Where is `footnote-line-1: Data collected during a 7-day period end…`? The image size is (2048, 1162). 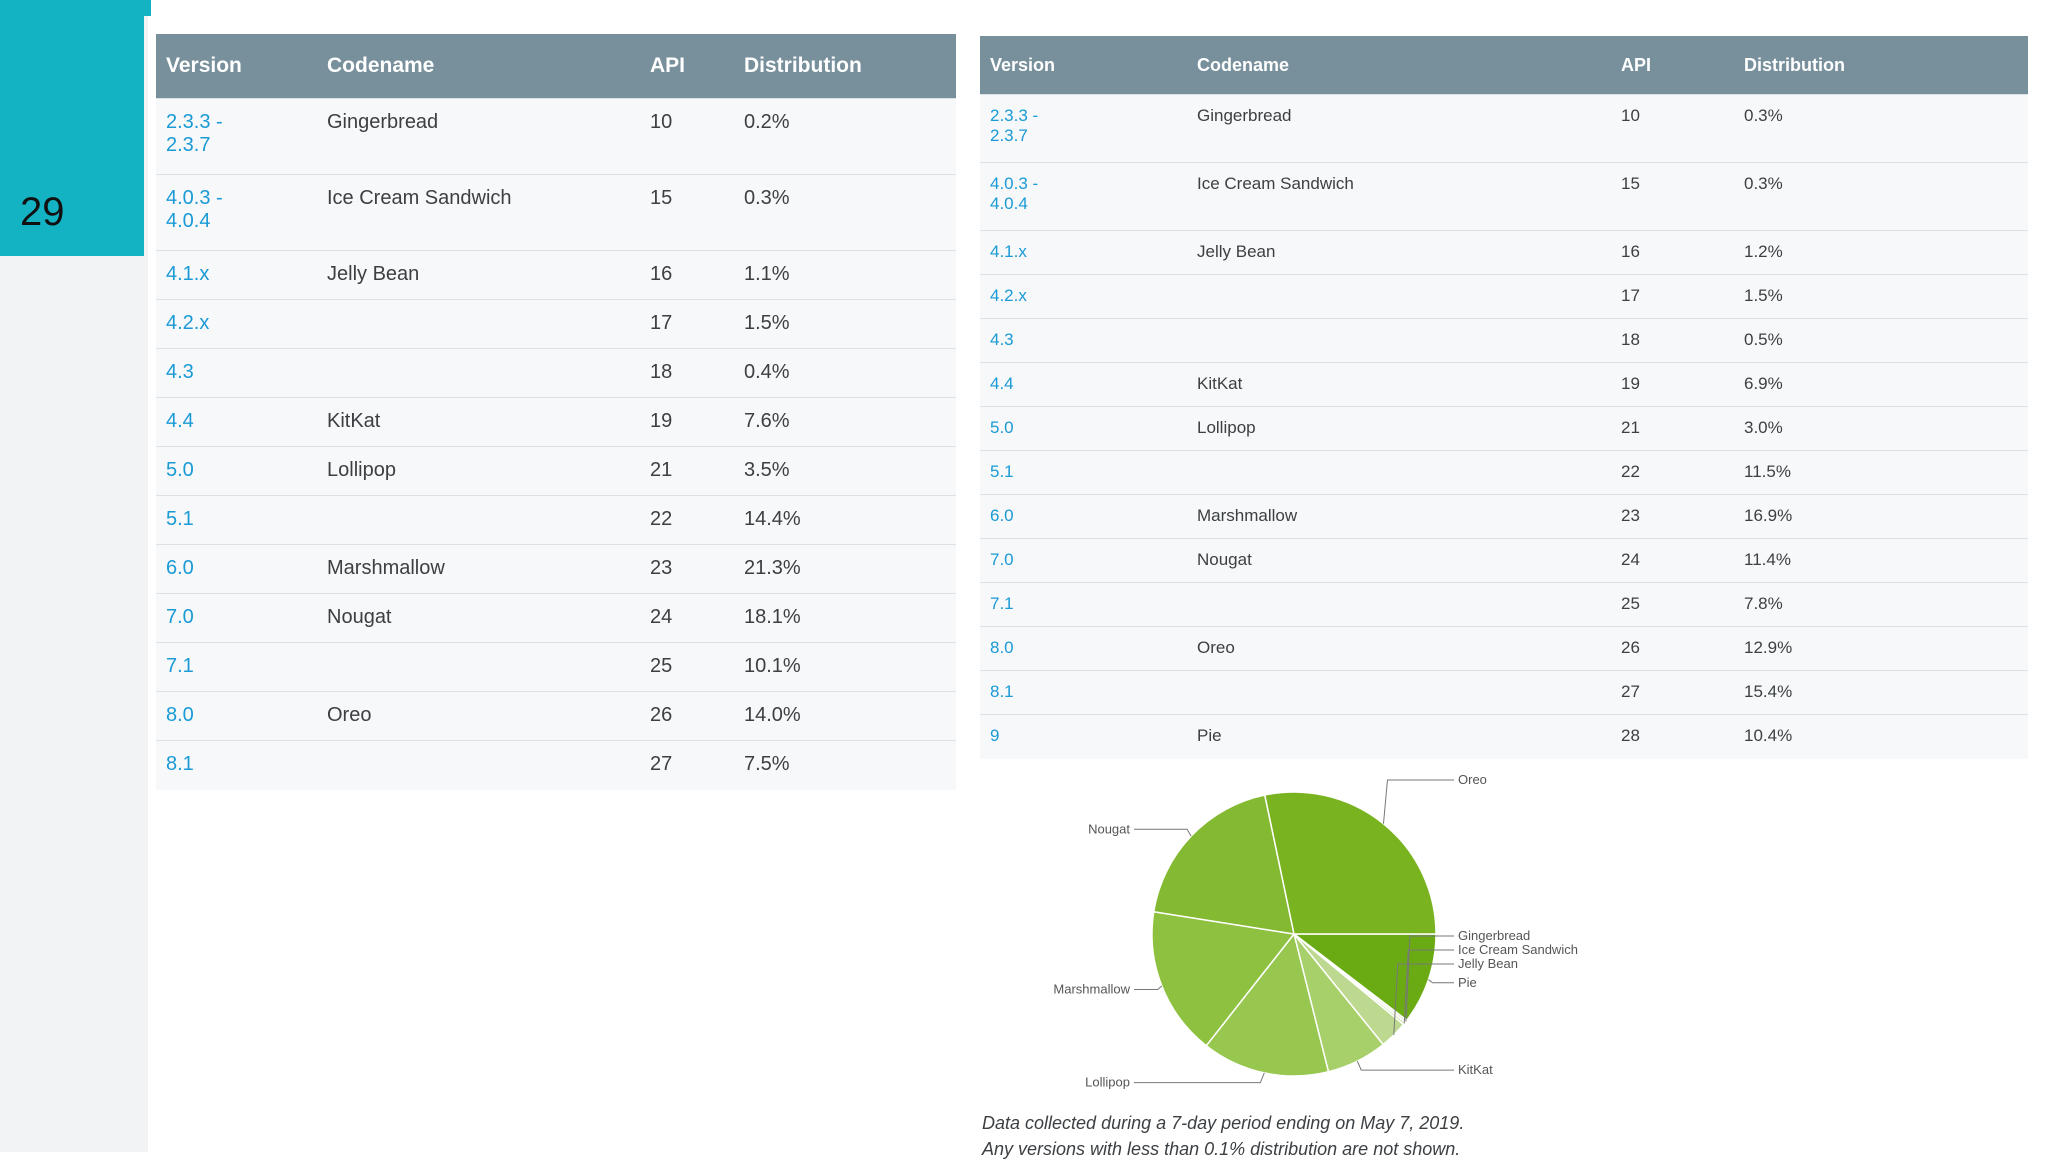 footnote-line-1: Data collected during a 7-day period end… is located at coordinates (1223, 1123).